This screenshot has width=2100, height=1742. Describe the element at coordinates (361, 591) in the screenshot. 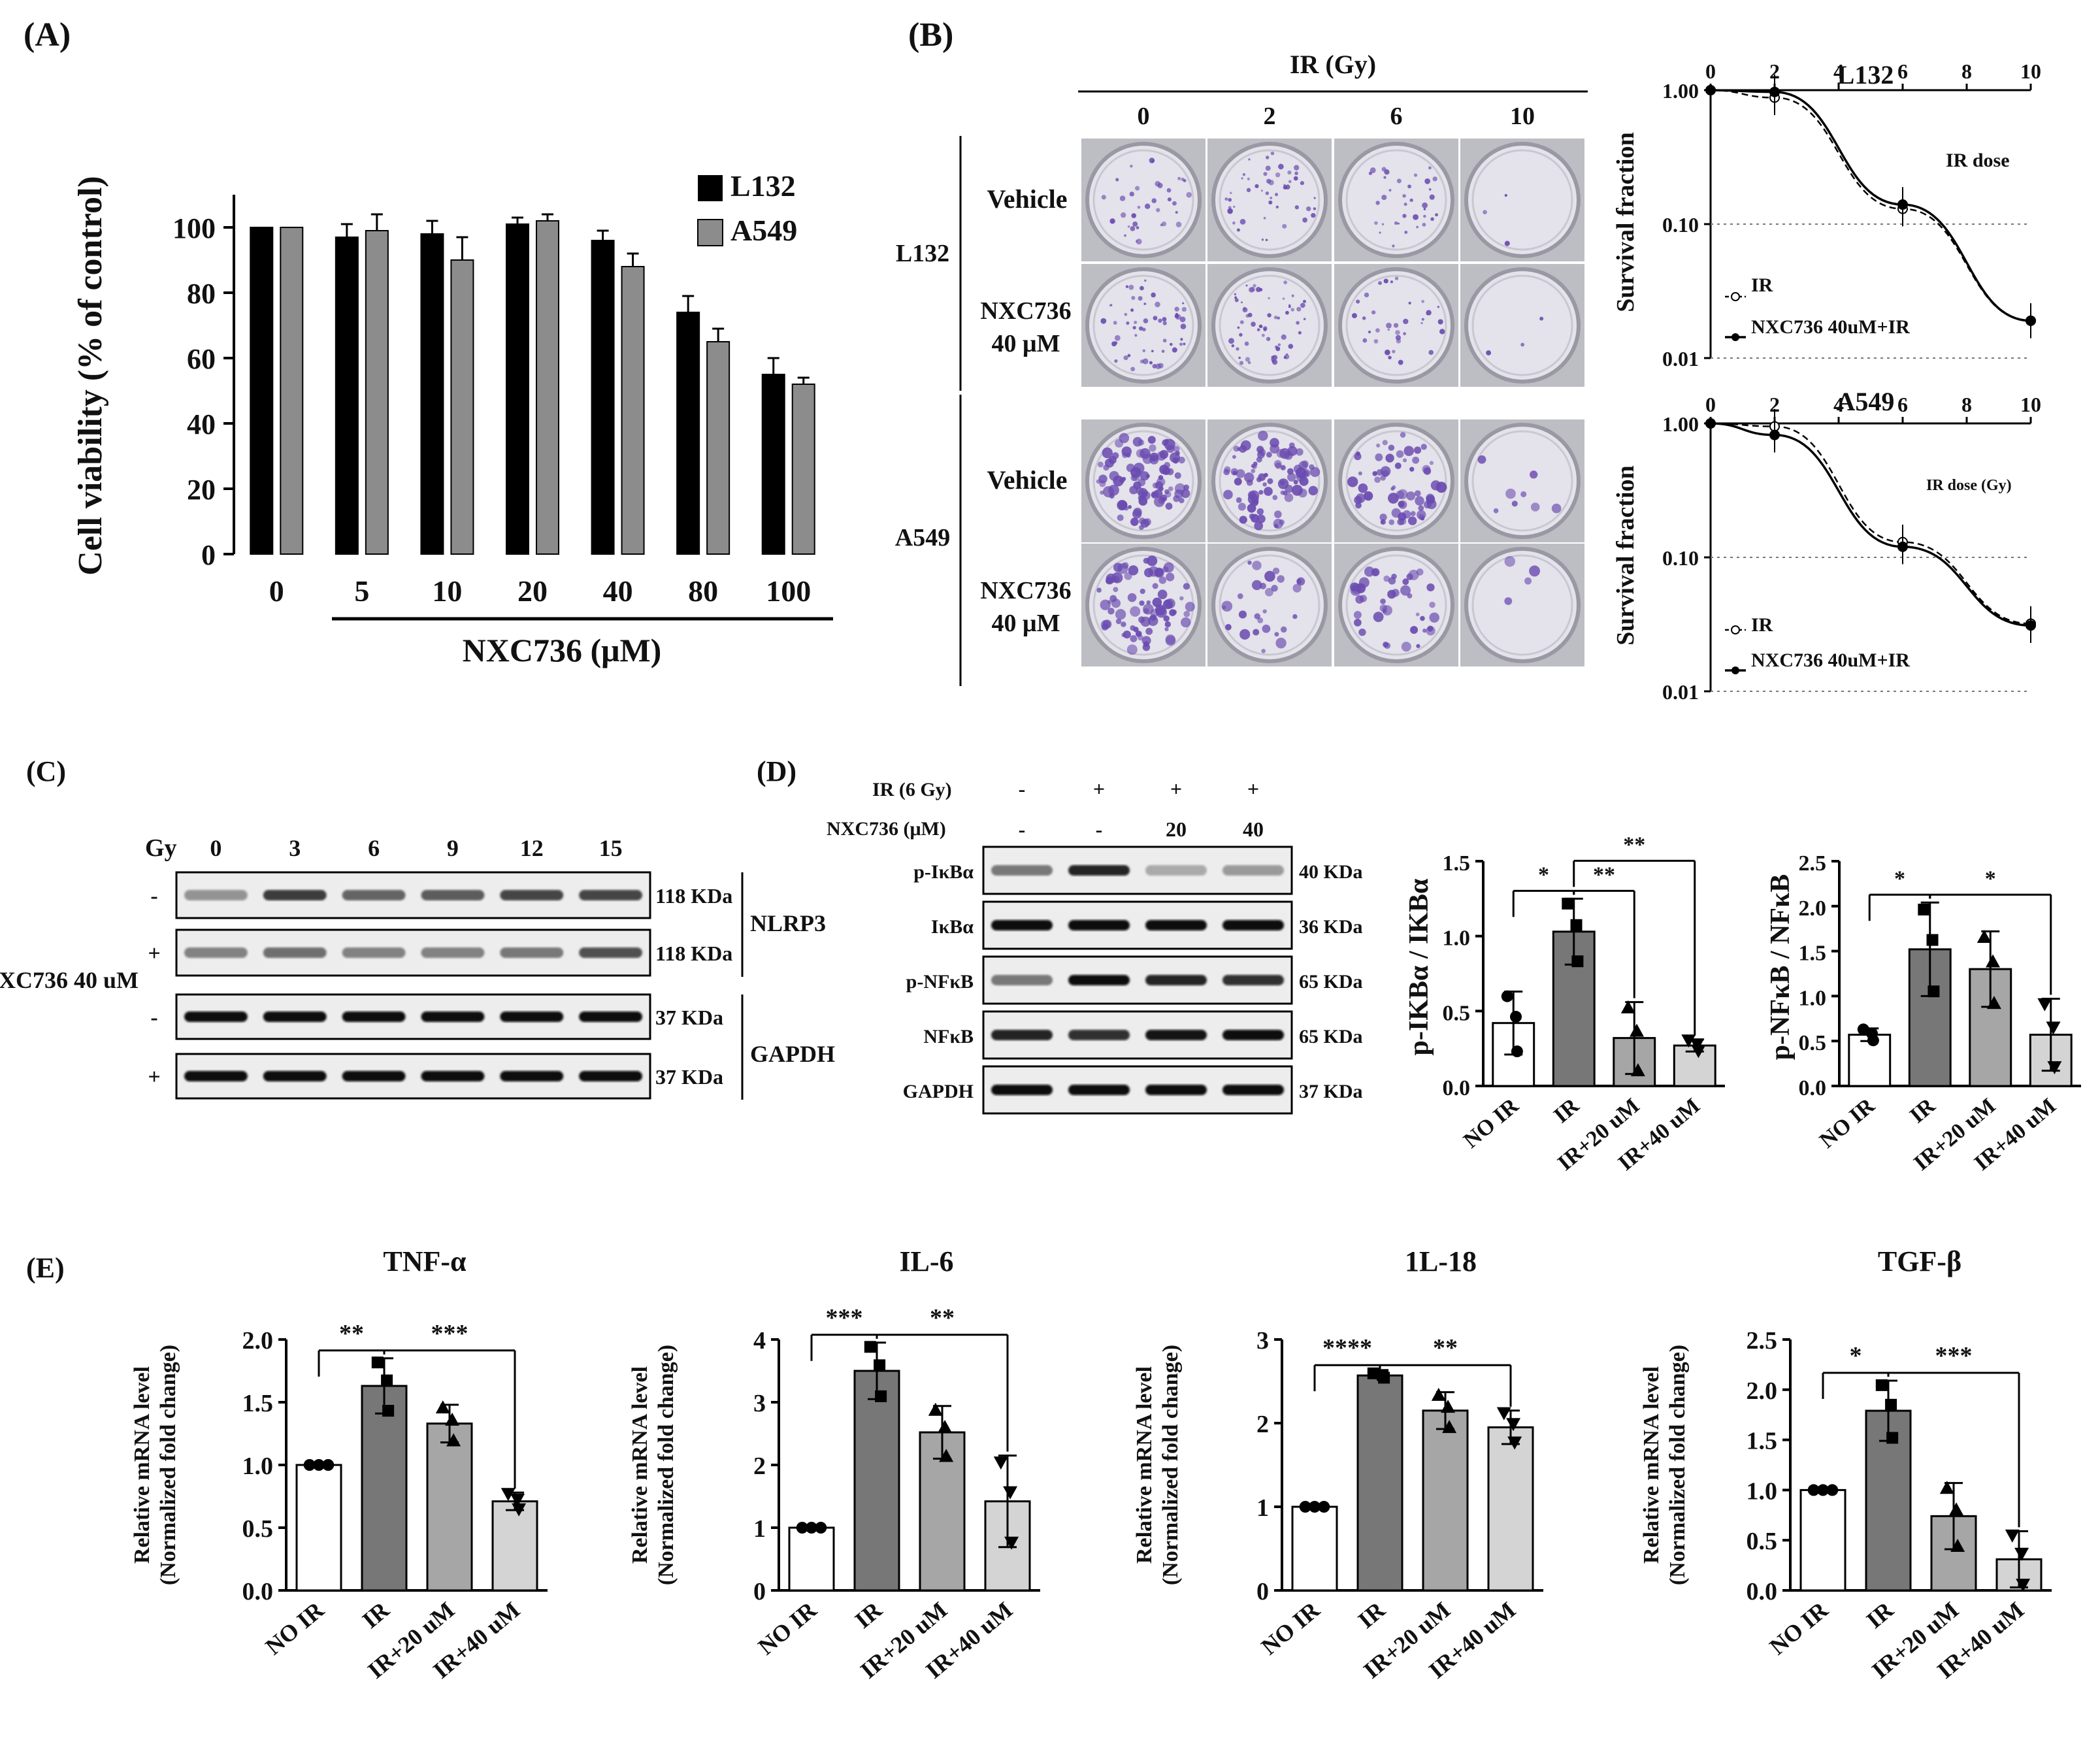

I see `x-tick-label: 5` at that location.